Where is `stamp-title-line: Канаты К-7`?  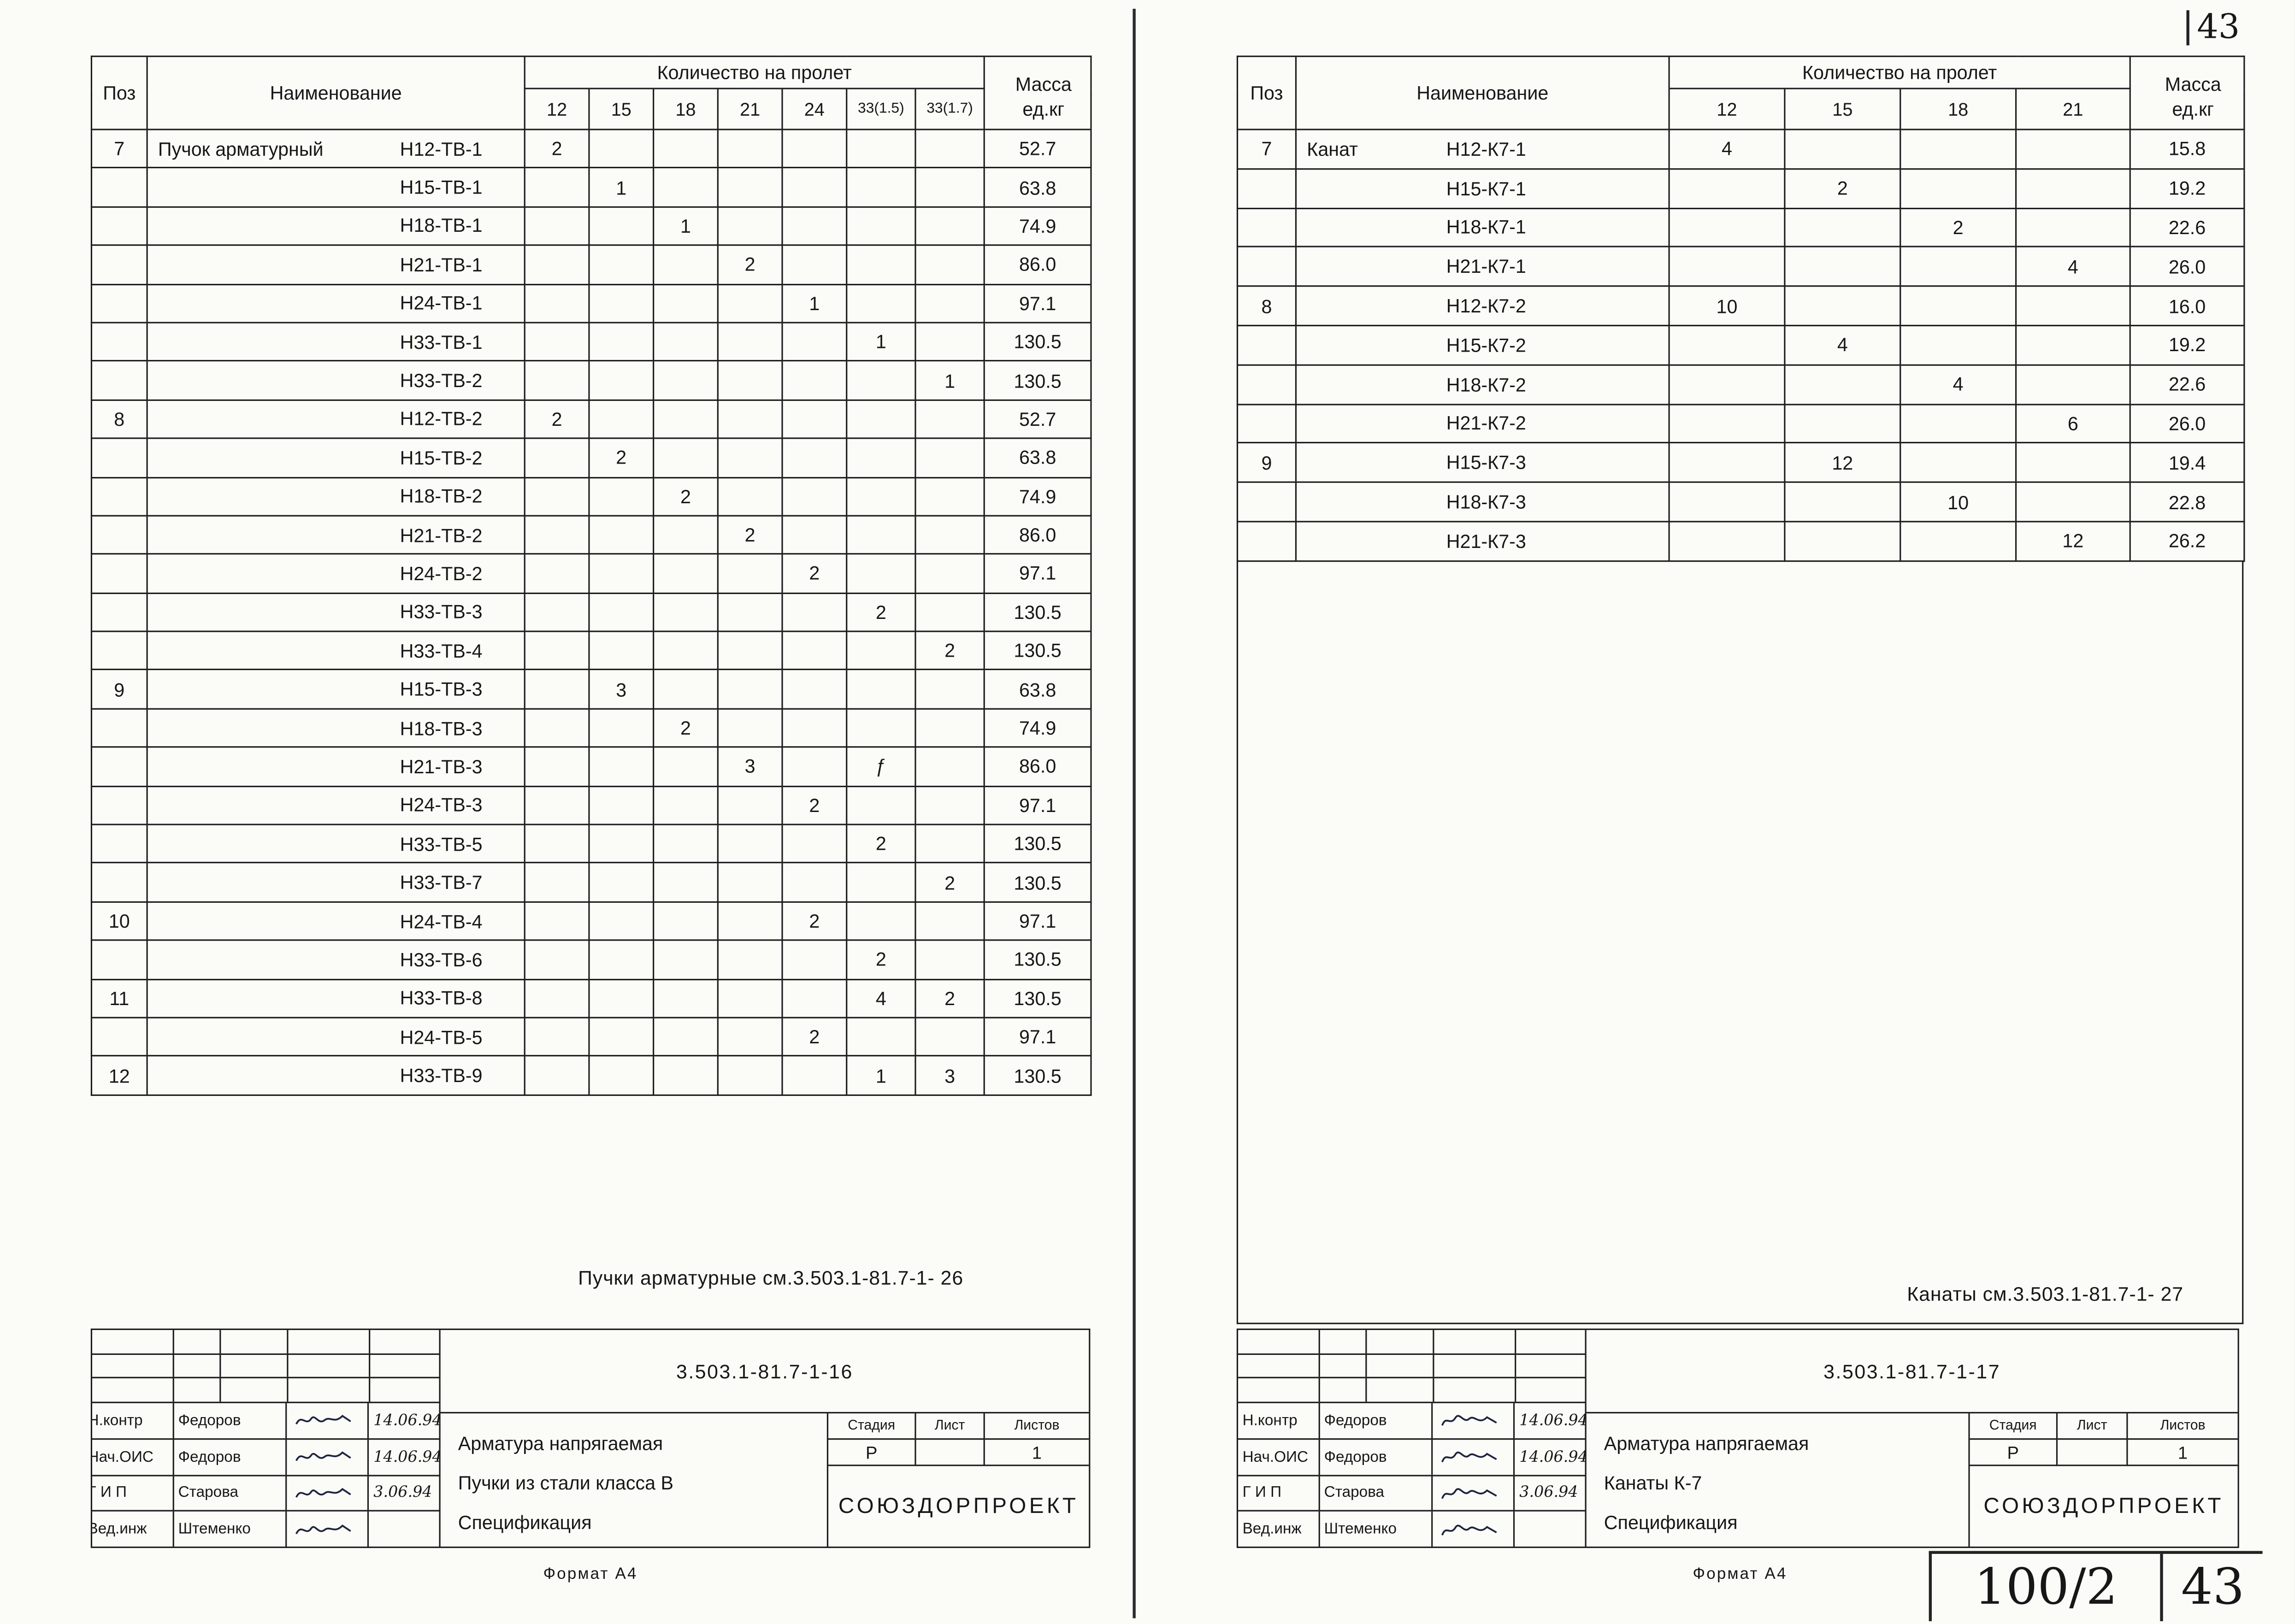
stamp-title-line: Канаты К-7 is located at coordinates (1653, 1483).